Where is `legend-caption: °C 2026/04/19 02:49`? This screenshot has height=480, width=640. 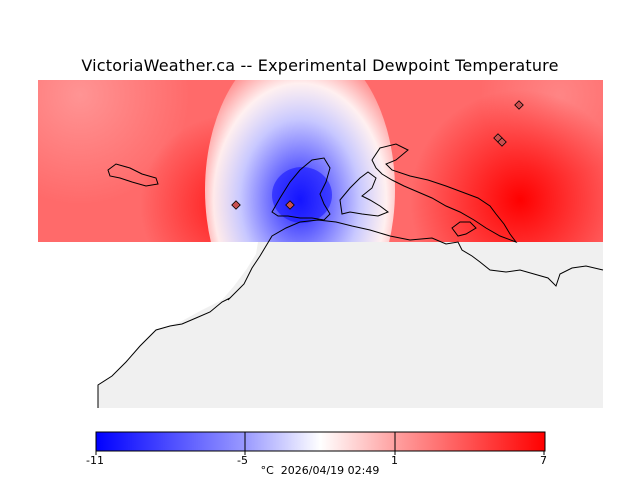
legend-caption: °C 2026/04/19 02:49 is located at coordinates (320, 470).